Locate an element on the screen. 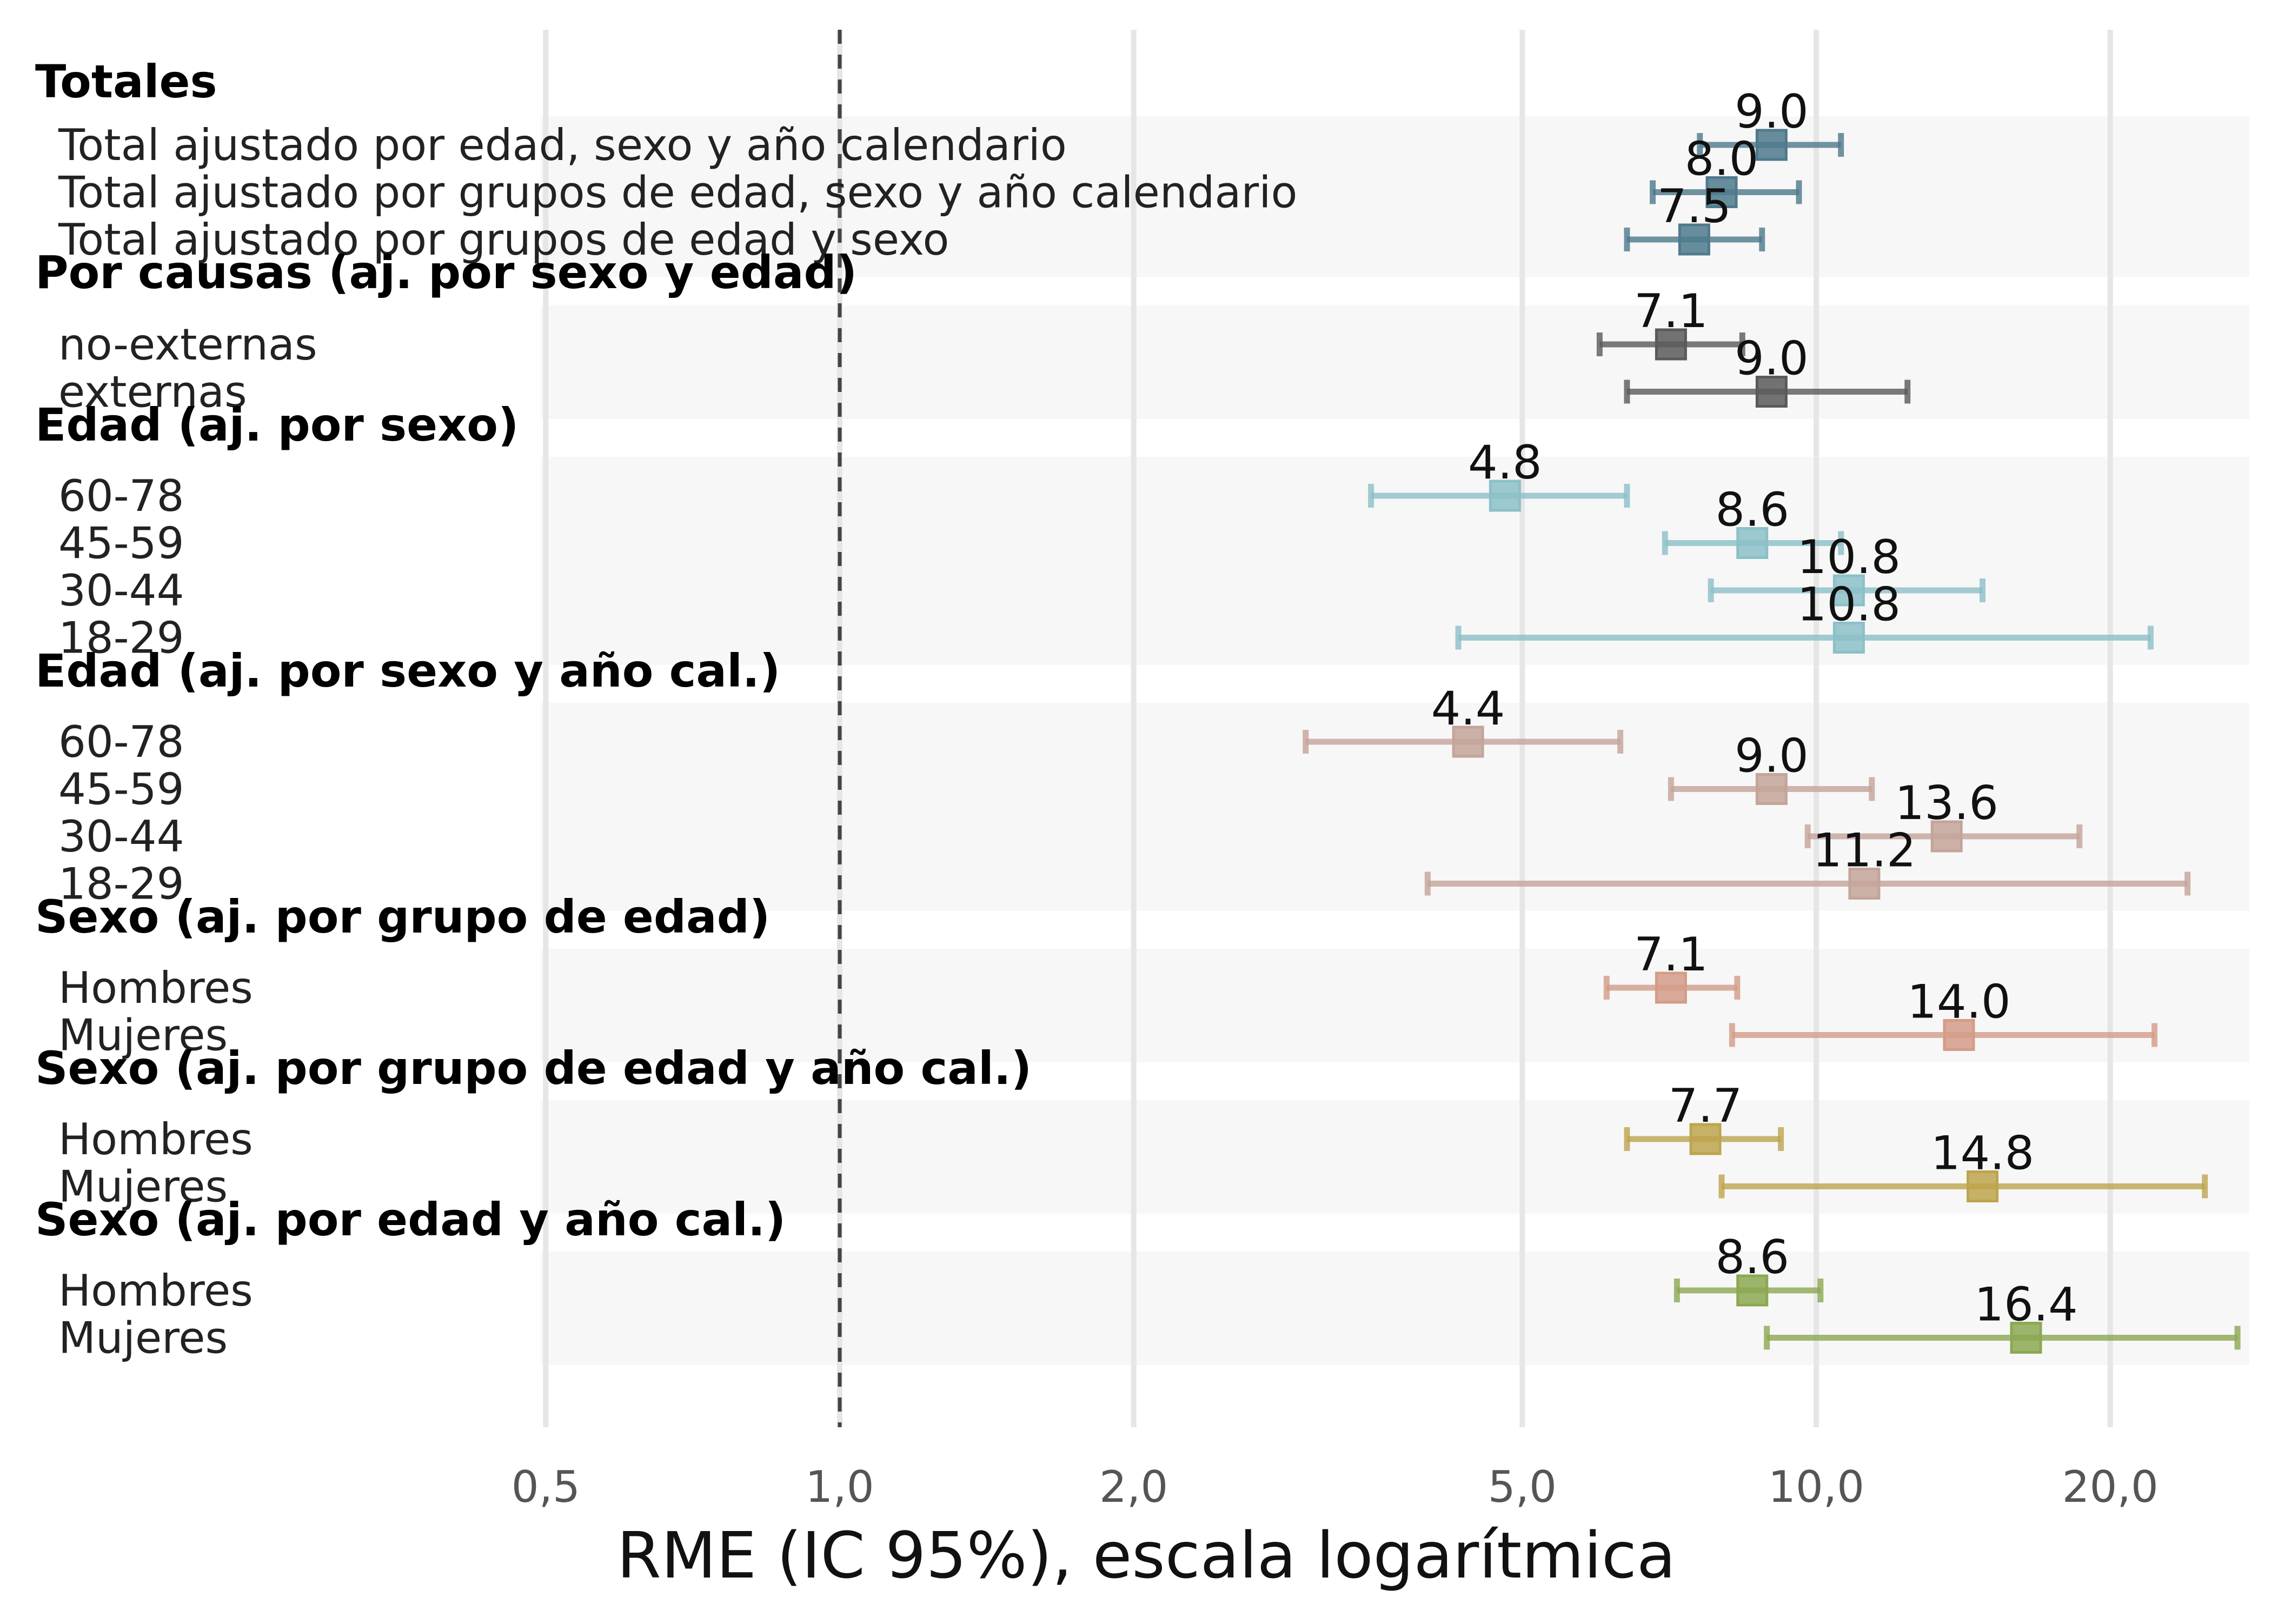  x-tick-label: 10,0 is located at coordinates (1816, 1487).